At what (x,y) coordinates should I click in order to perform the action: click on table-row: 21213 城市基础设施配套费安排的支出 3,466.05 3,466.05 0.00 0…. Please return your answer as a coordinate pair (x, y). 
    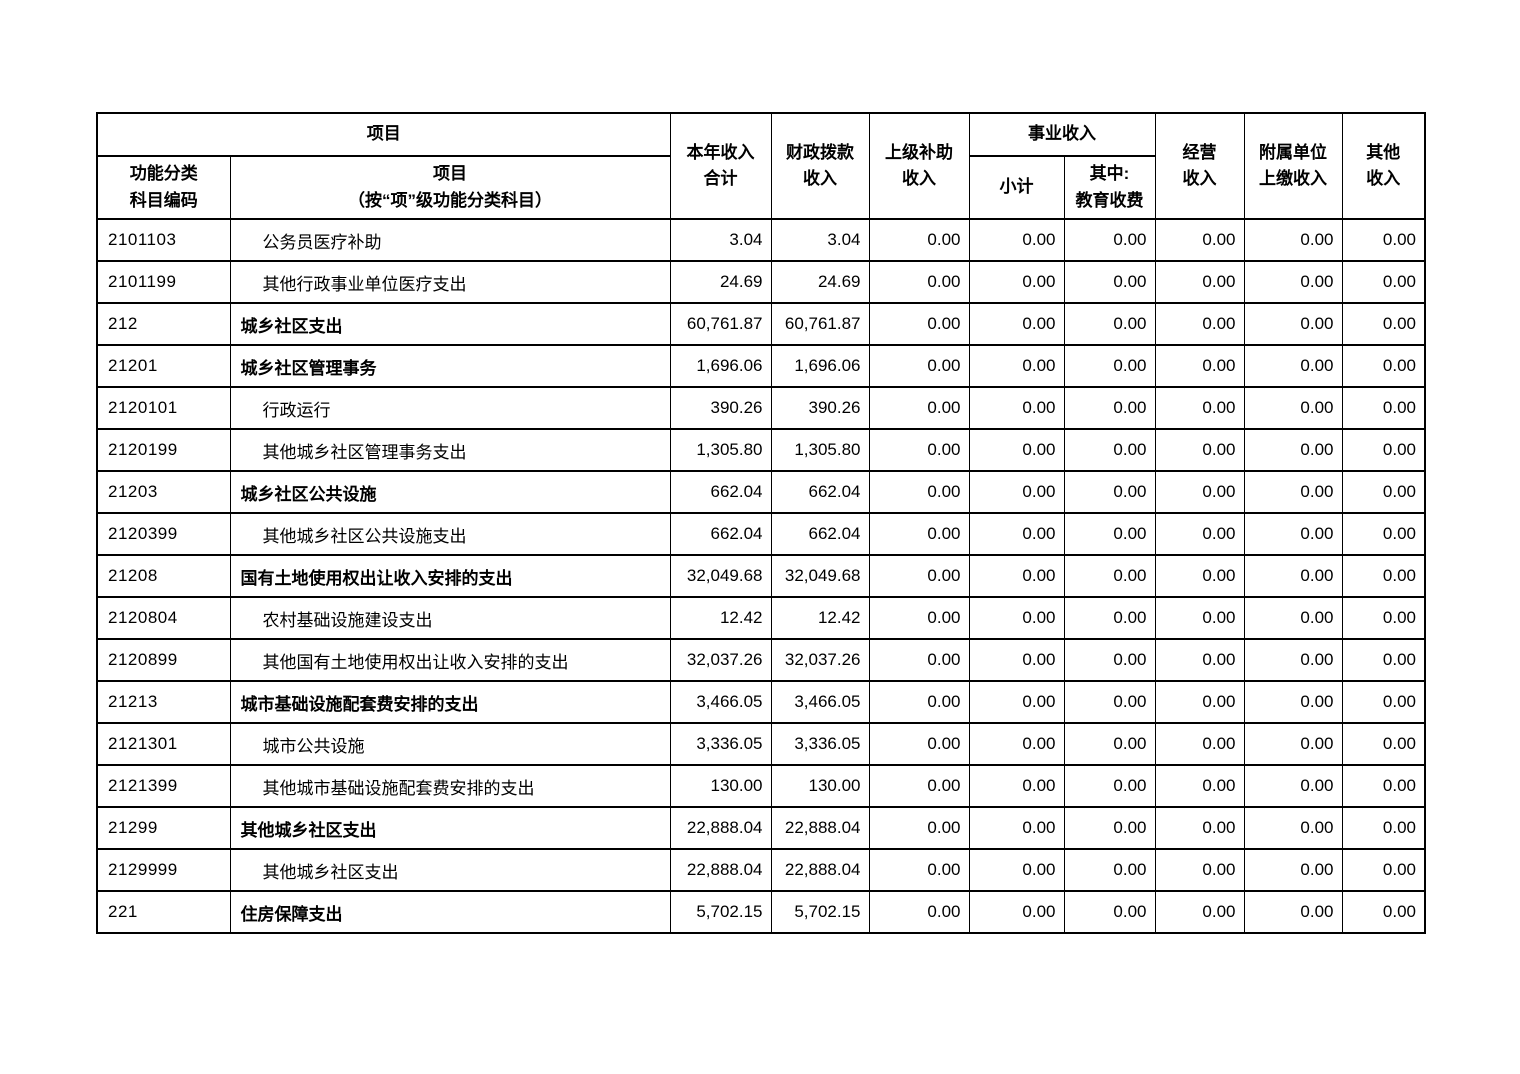
    Looking at the image, I should click on (761, 702).